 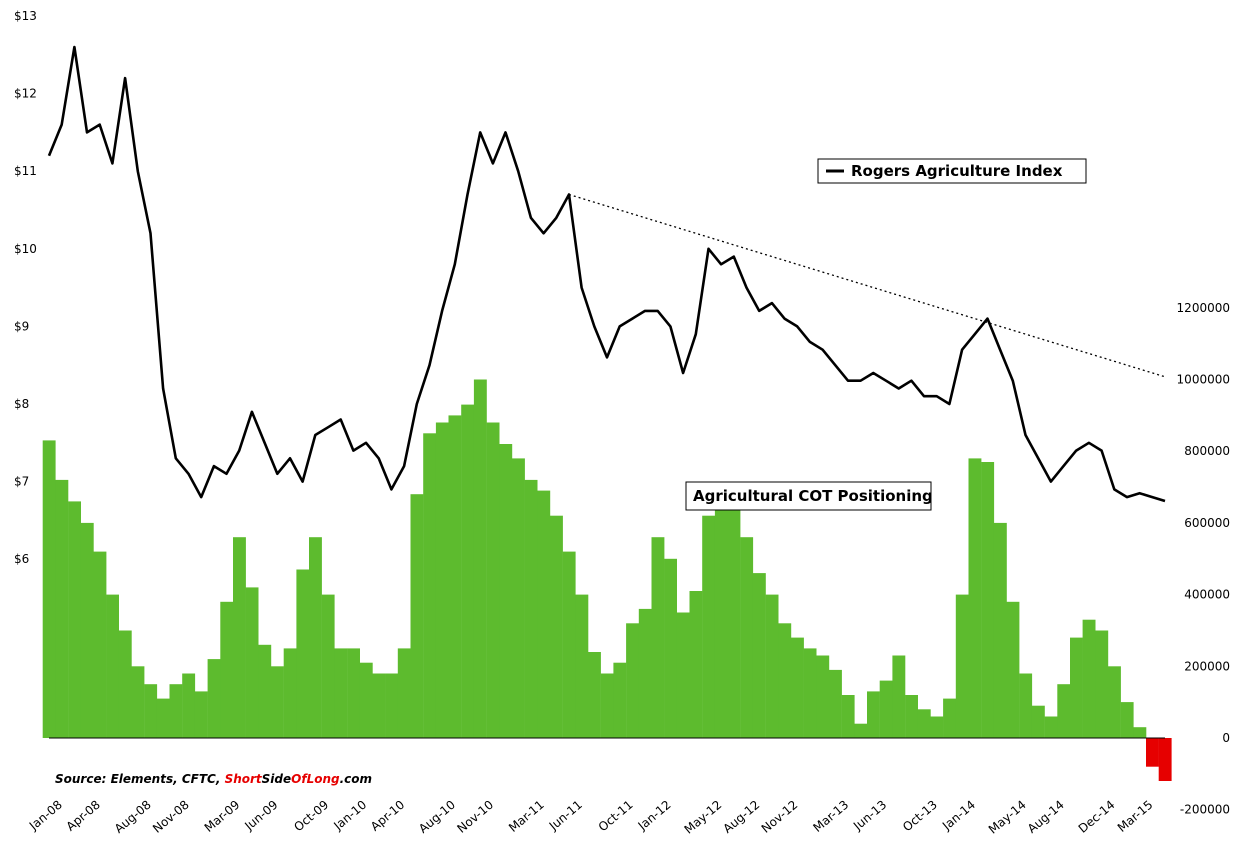 I want to click on left-axis-tick-label: $7, so click(x=21, y=482).